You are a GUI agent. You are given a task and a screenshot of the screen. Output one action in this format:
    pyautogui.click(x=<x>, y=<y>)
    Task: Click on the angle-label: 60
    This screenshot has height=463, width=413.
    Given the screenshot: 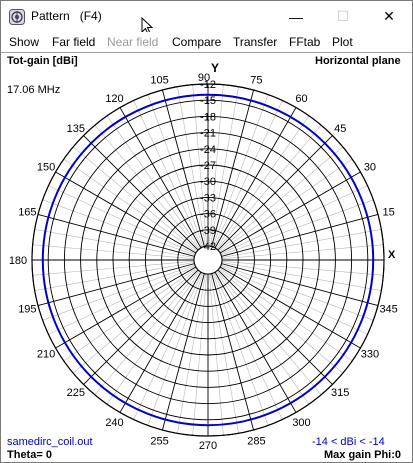 What is the action you would take?
    pyautogui.click(x=301, y=99)
    